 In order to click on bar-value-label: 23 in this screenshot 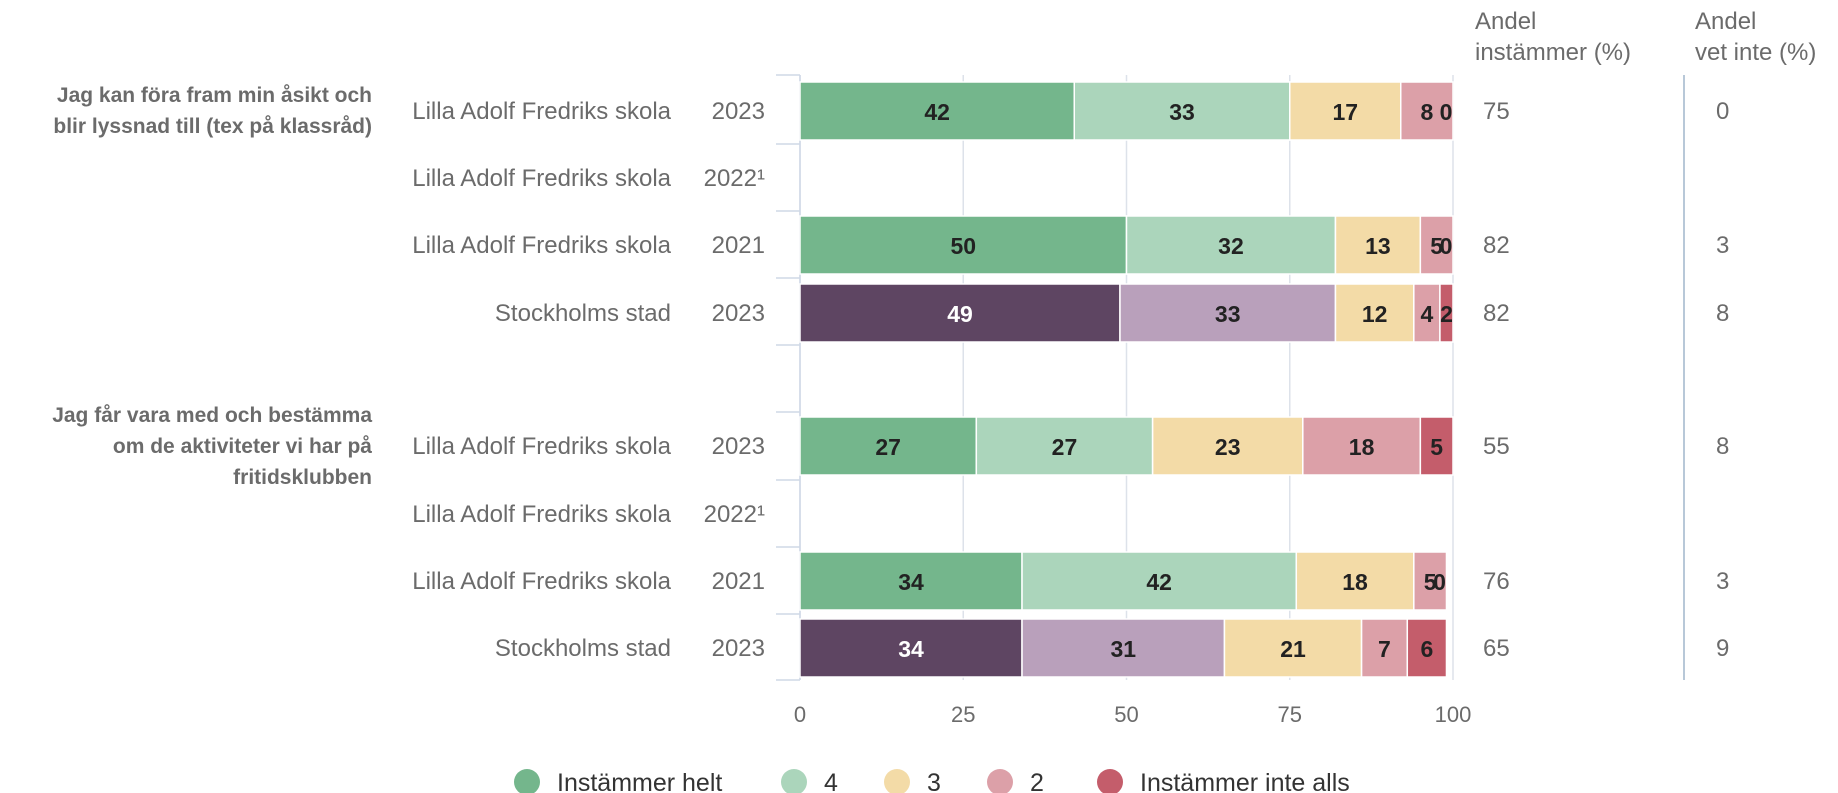, I will do `click(1228, 447)`.